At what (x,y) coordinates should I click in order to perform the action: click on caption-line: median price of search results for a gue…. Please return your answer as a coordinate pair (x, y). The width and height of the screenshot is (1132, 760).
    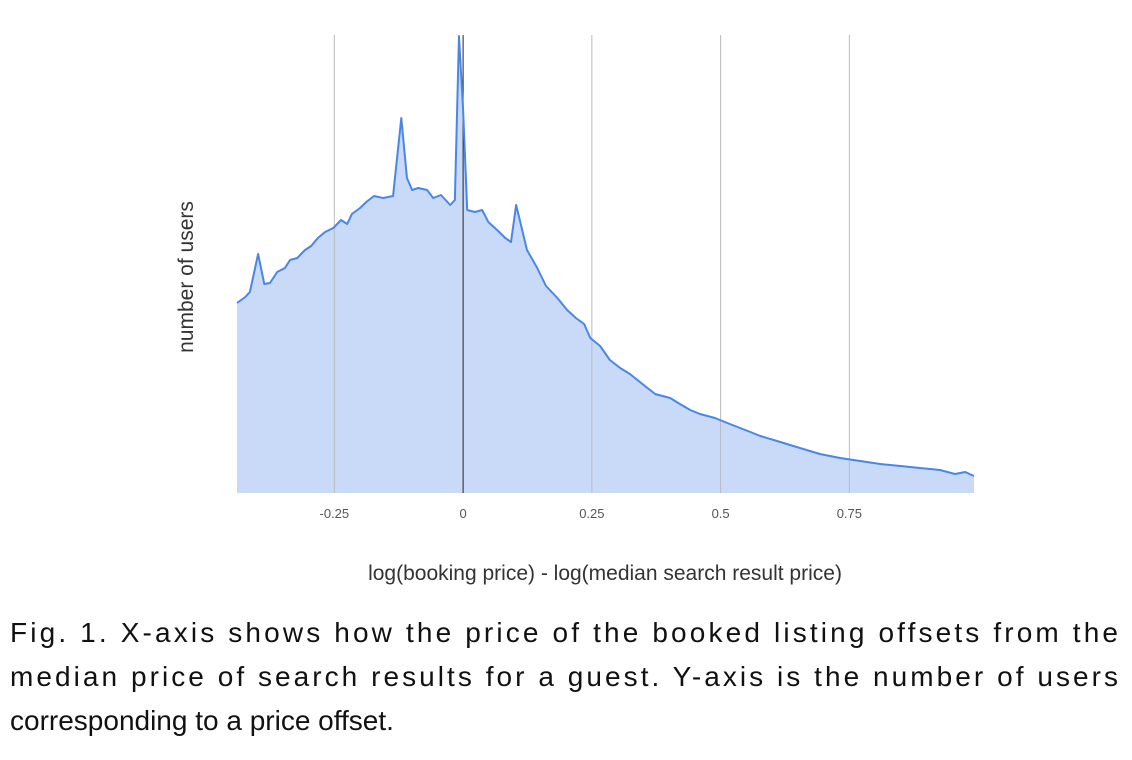
    Looking at the image, I should click on (564, 676).